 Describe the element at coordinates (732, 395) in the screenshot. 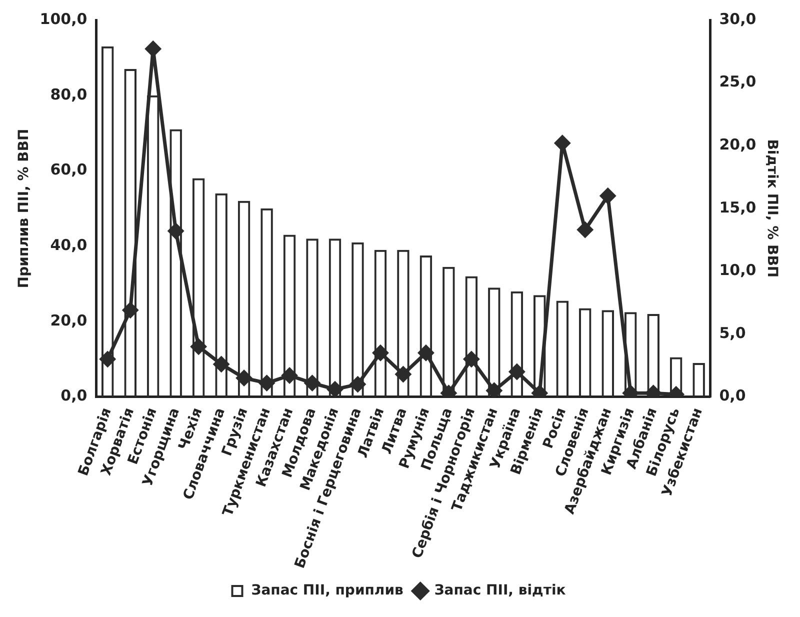

I see `y2-tick-label: 0,0` at that location.